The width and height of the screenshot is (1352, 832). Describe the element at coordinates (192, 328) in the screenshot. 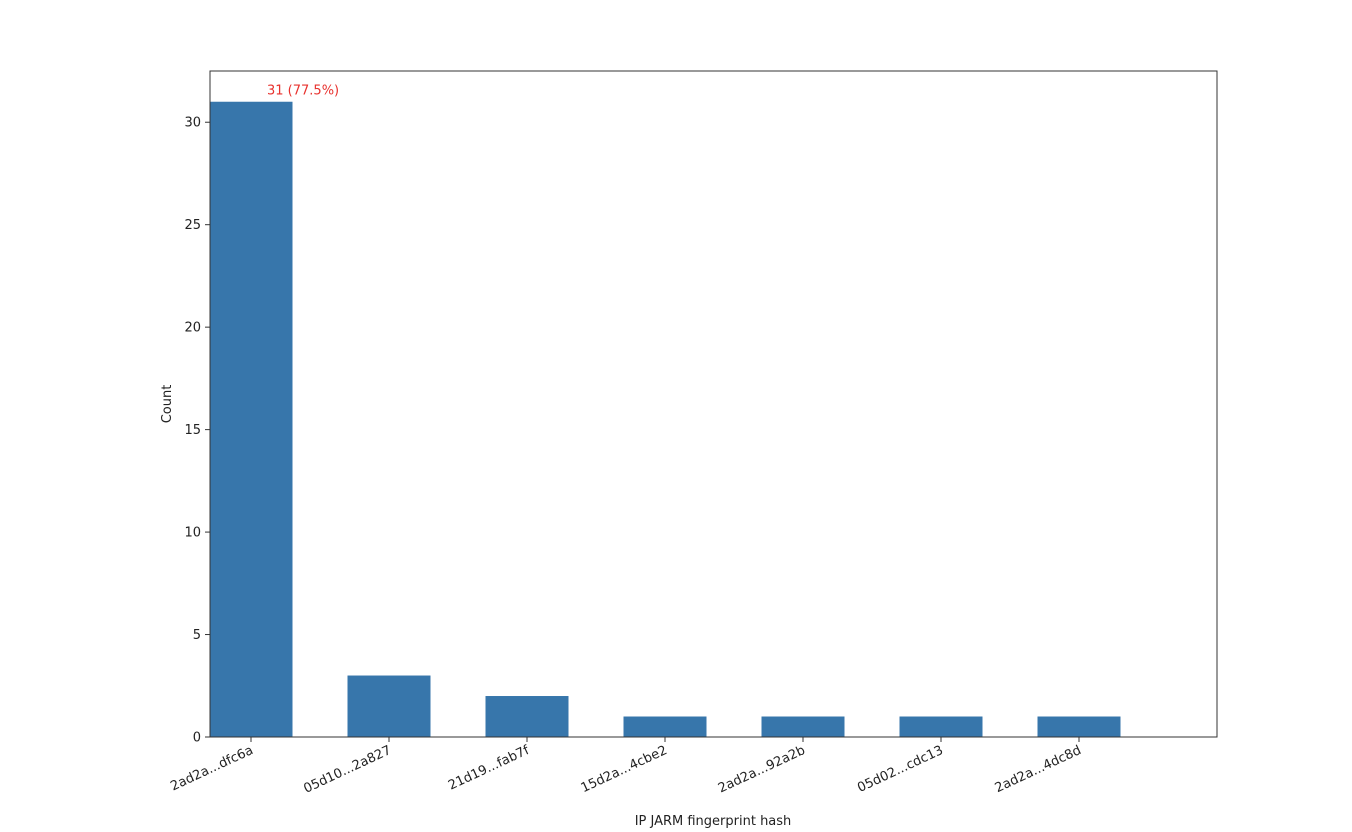

I see `y-tick-label-4: 20` at that location.